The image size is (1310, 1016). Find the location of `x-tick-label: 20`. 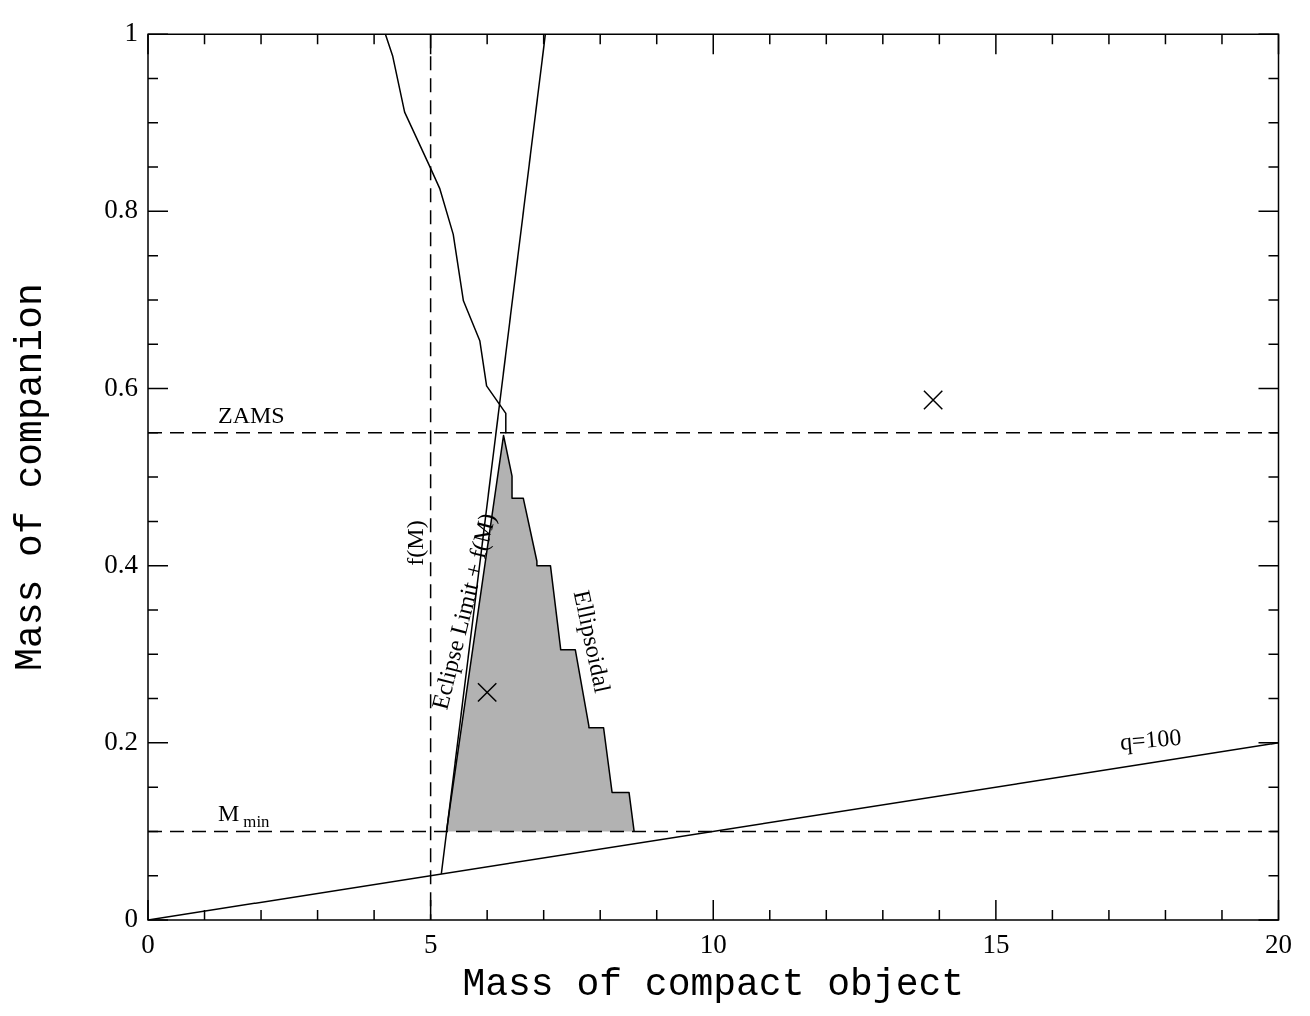

x-tick-label: 20 is located at coordinates (1278, 944).